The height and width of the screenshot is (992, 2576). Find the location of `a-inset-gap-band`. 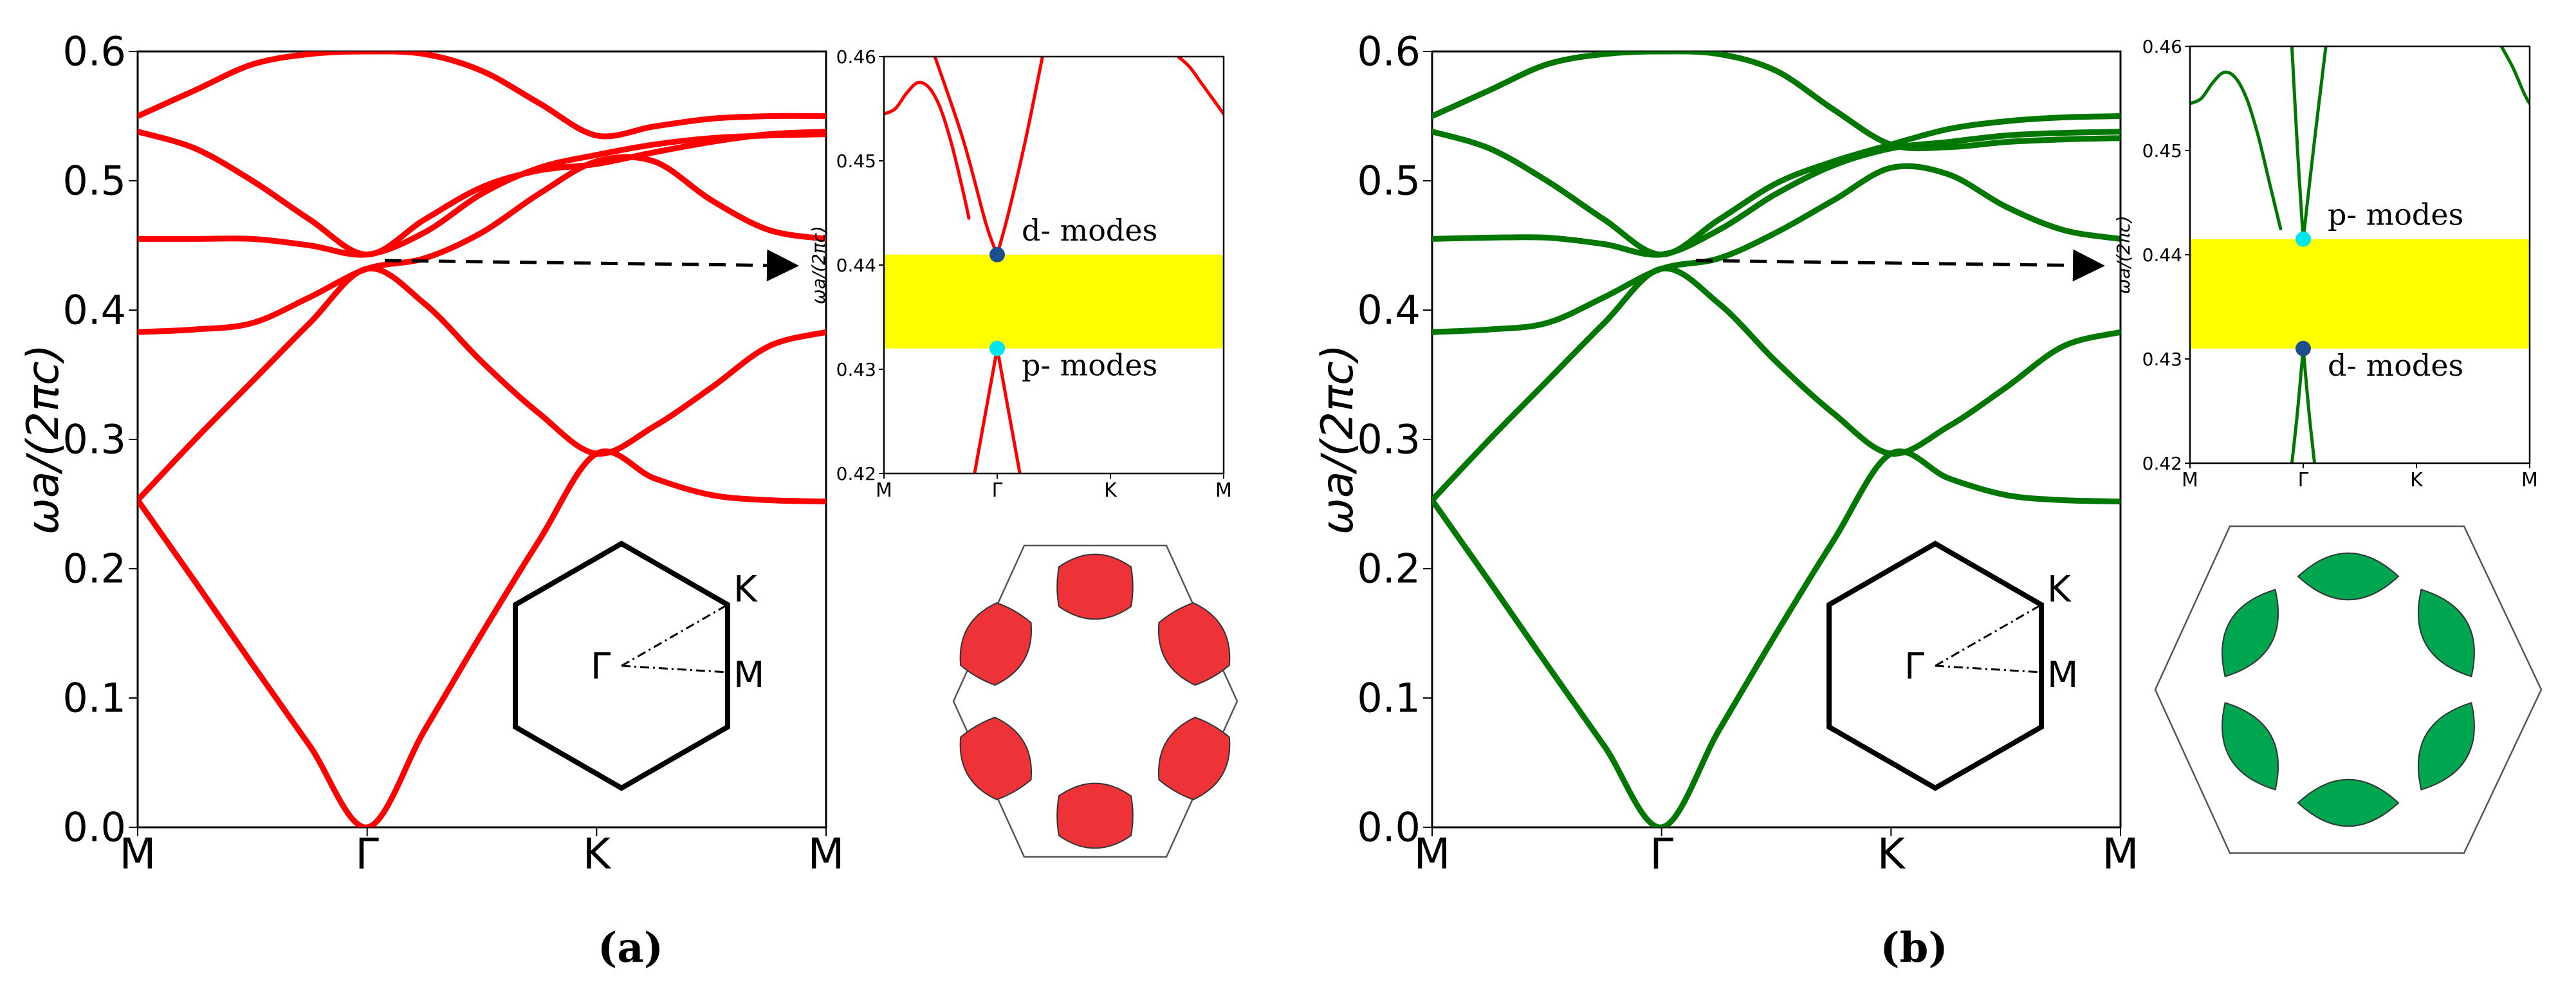

a-inset-gap-band is located at coordinates (1054, 301).